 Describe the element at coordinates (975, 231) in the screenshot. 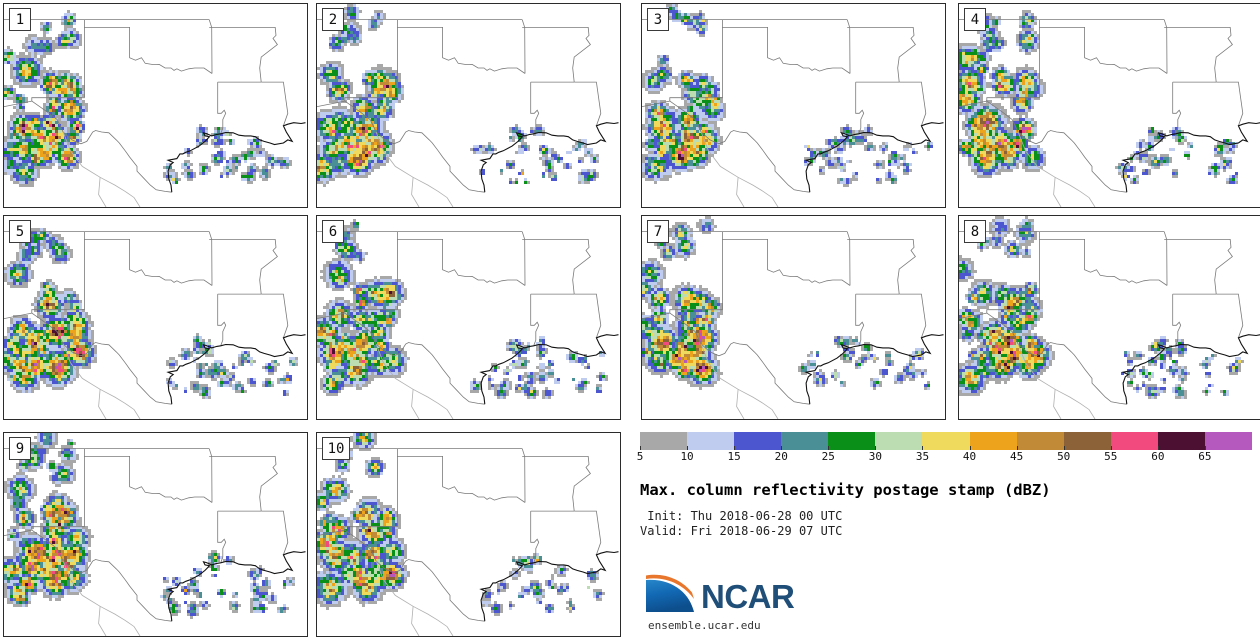

I see `panel-label-8: 8` at that location.